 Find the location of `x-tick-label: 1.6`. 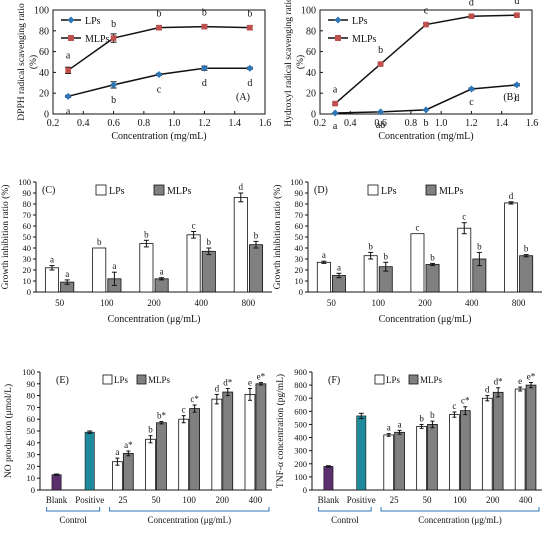

x-tick-label: 1.6 is located at coordinates (265, 123).